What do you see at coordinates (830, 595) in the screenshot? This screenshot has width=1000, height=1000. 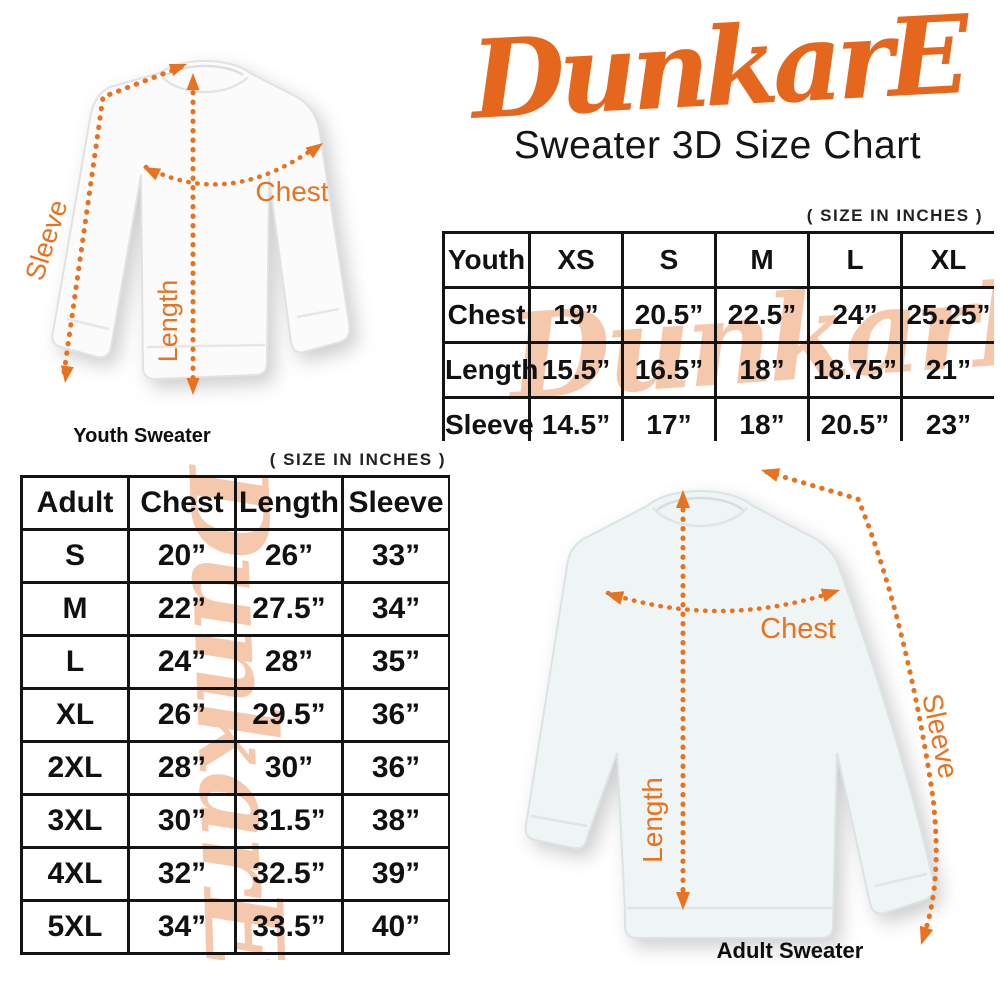 I see `adult-chest-arrowhead-right` at bounding box center [830, 595].